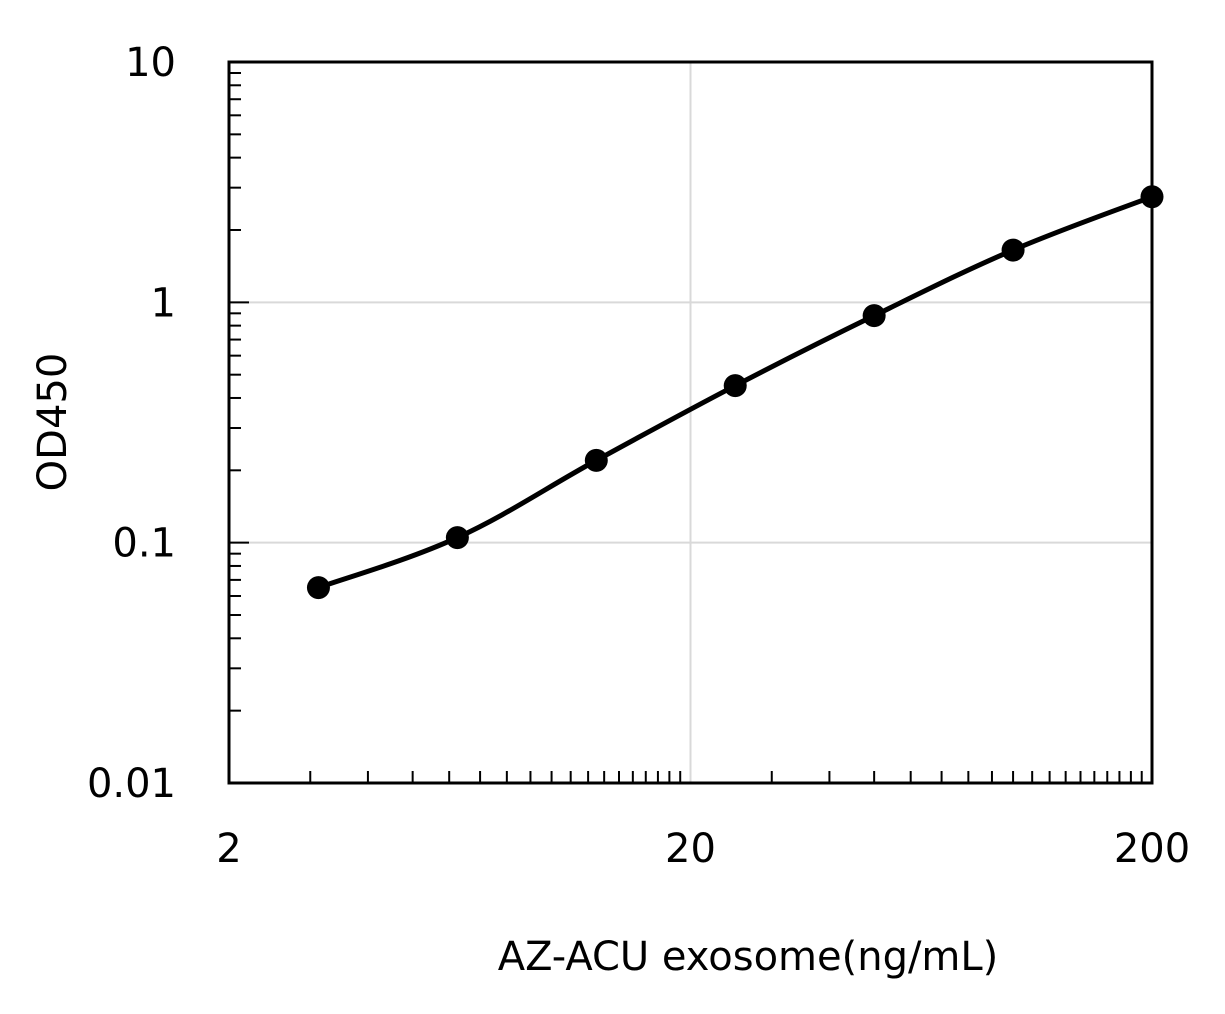 The image size is (1225, 1014). Describe the element at coordinates (228, 849) in the screenshot. I see `x-tick-label: 2` at that location.